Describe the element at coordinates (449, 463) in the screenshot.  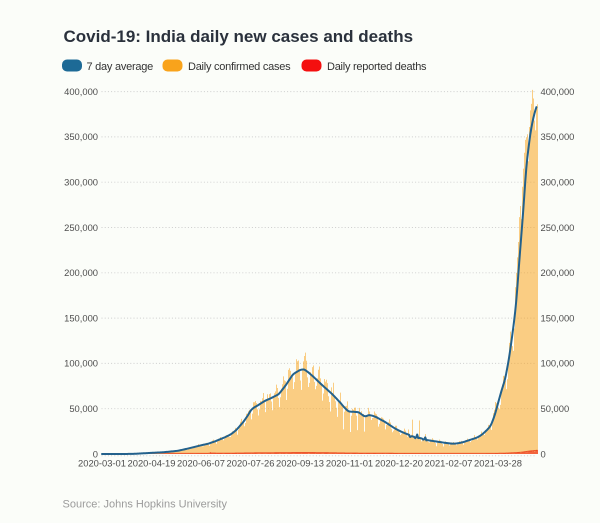
I see `svg-text: 2021-02-07` at that location.